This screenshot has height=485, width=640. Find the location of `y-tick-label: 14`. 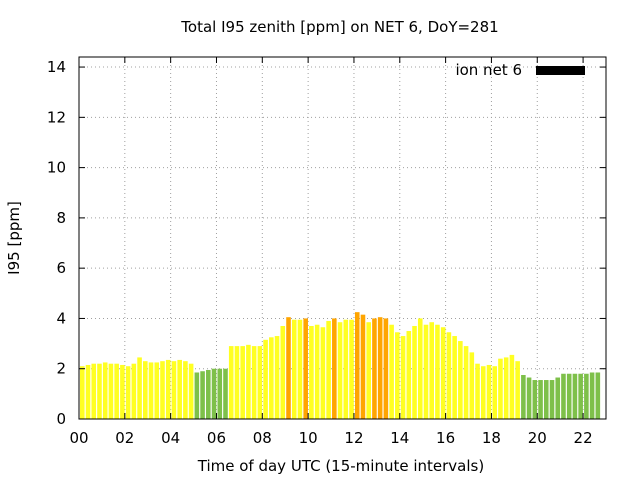

y-tick-label: 14 is located at coordinates (56, 67).